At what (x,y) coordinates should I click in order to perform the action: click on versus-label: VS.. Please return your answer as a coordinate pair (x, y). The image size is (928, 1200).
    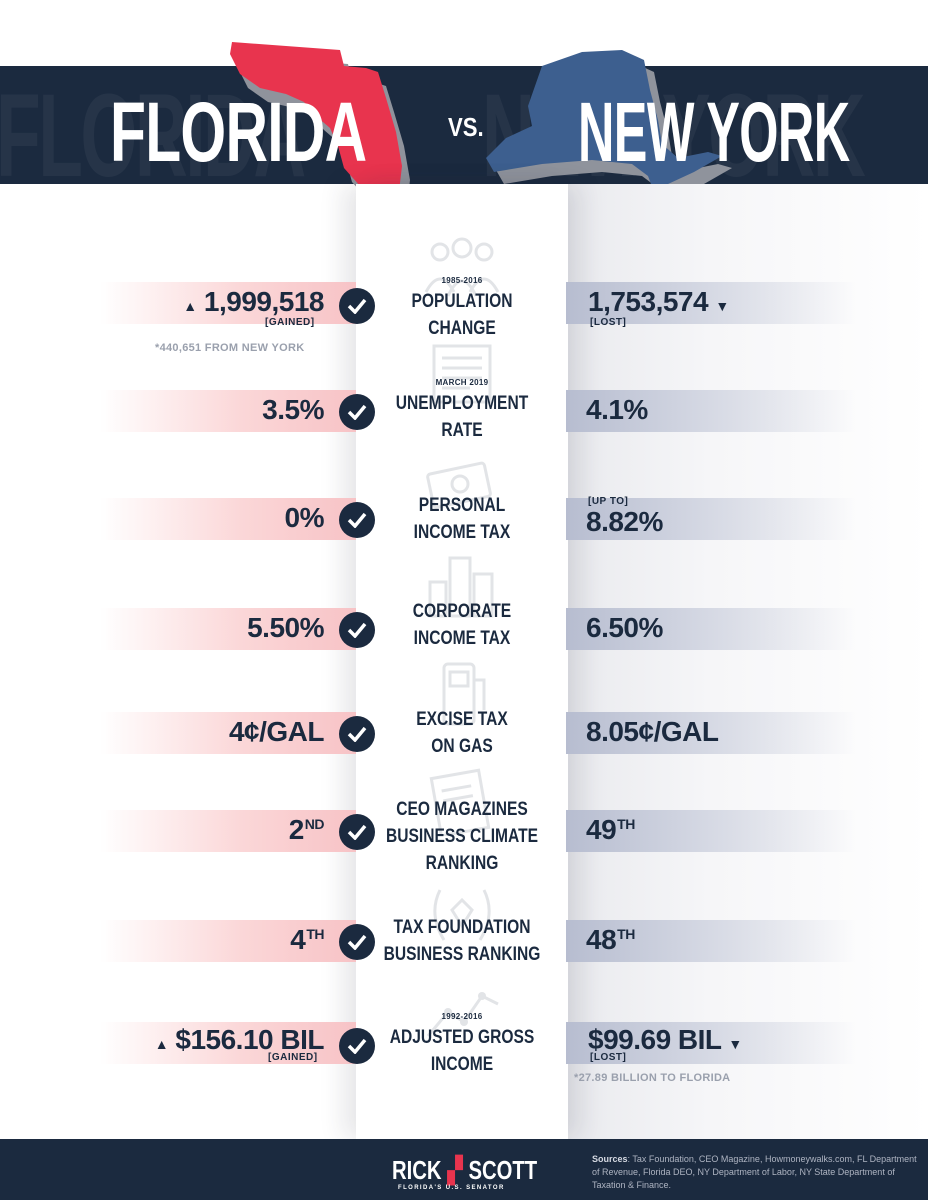
    Looking at the image, I should click on (466, 127).